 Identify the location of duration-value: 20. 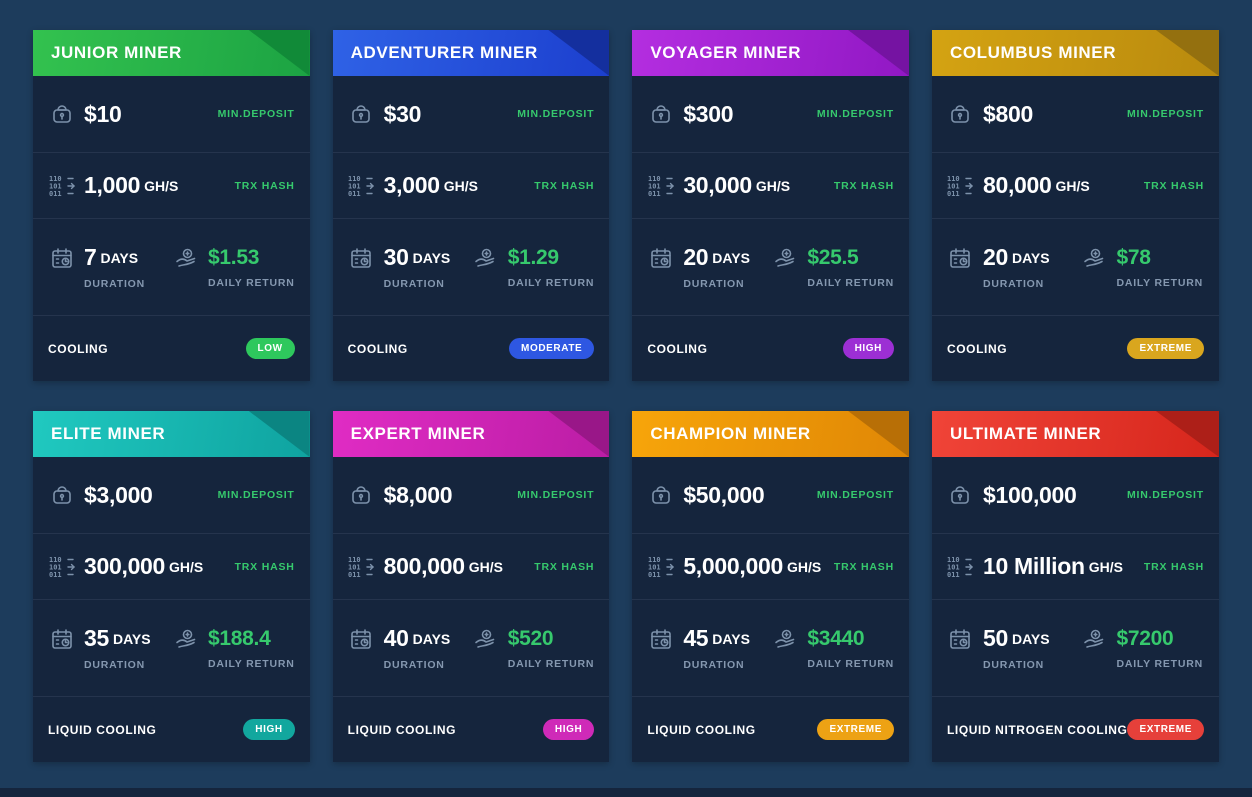
(995, 257).